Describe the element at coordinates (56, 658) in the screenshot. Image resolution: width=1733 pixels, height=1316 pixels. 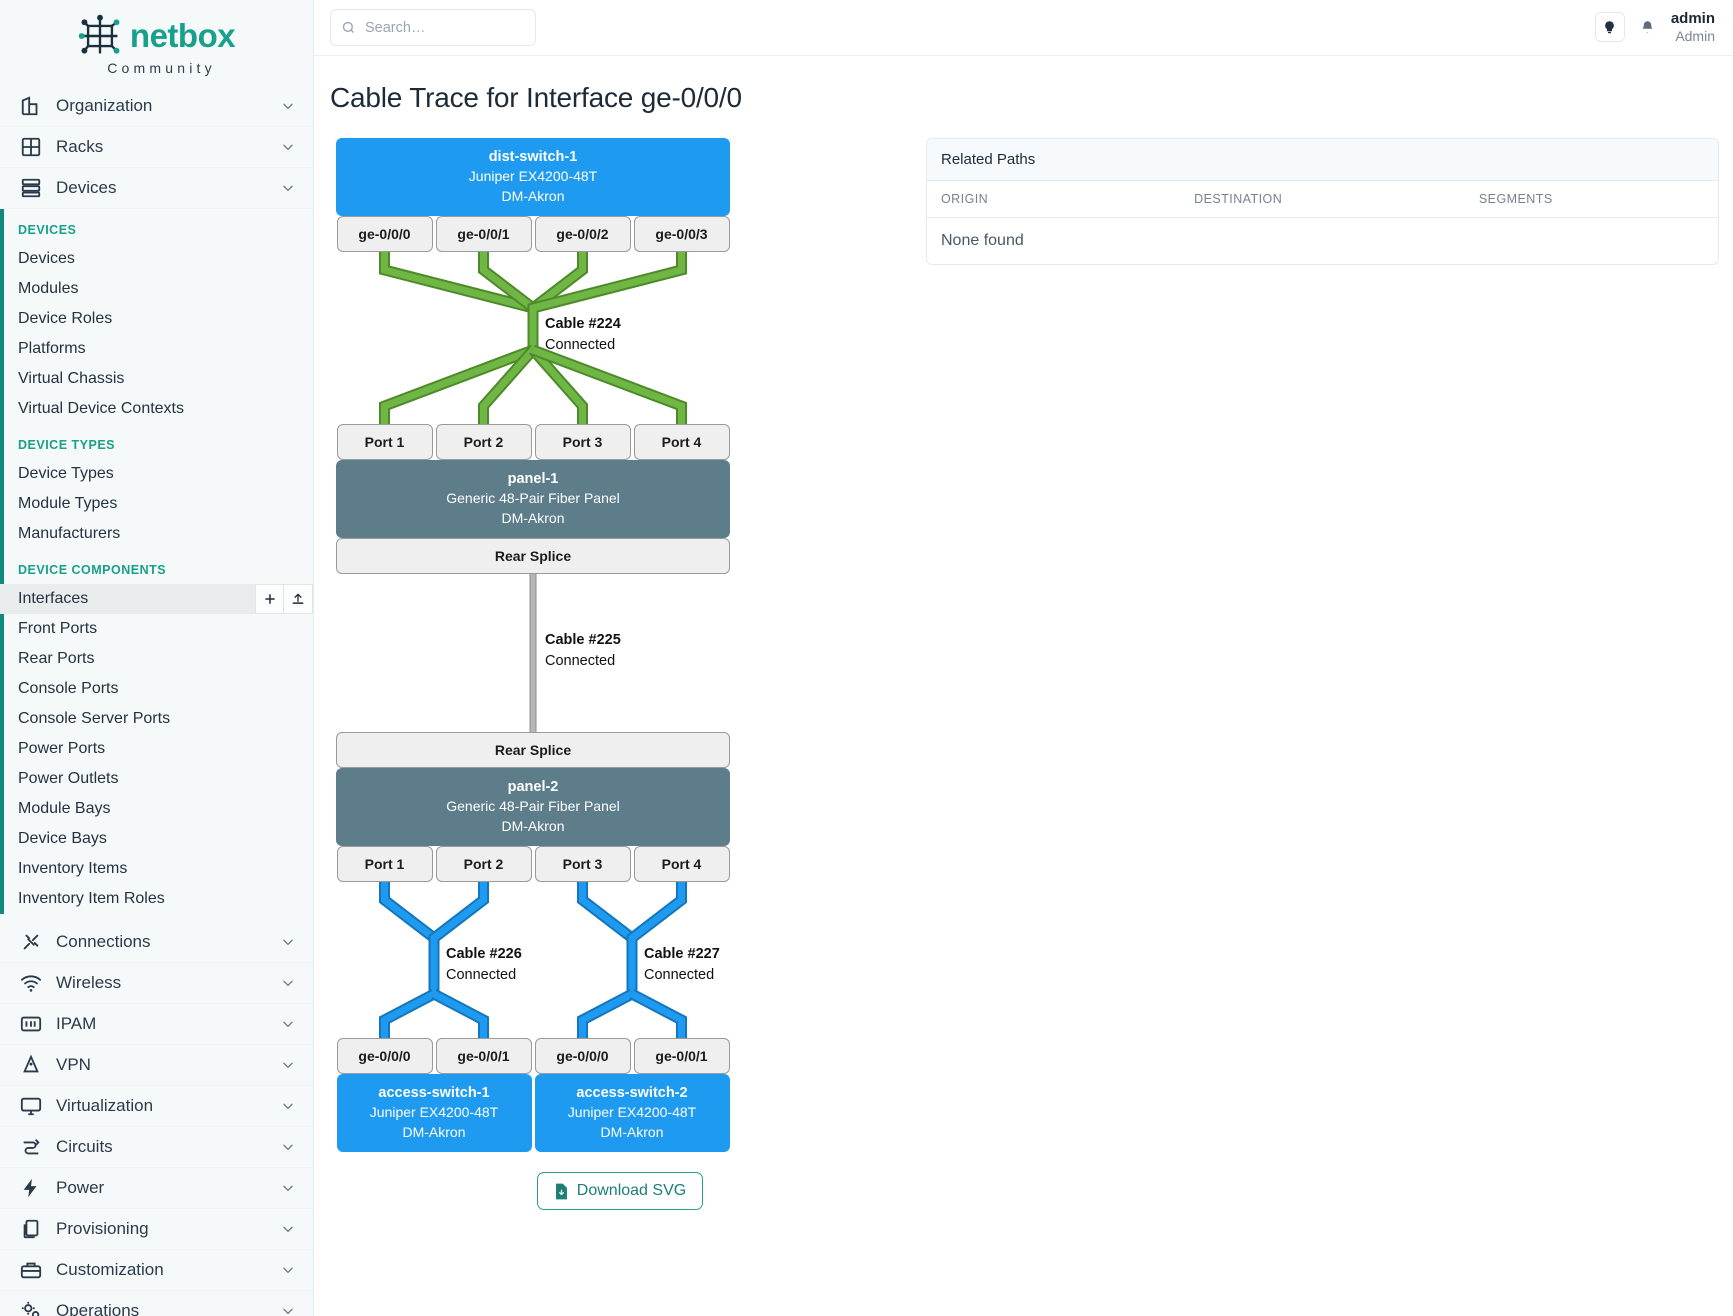
I see `sidebar-item-label: Rear Ports` at that location.